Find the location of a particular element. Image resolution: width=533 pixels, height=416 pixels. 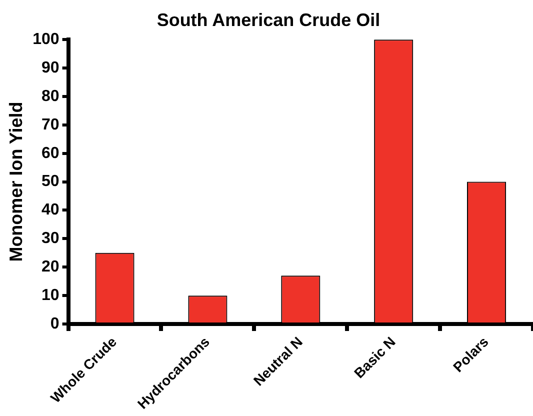

y-axis-title: Monomer Ion Yield is located at coordinates (16, 182).